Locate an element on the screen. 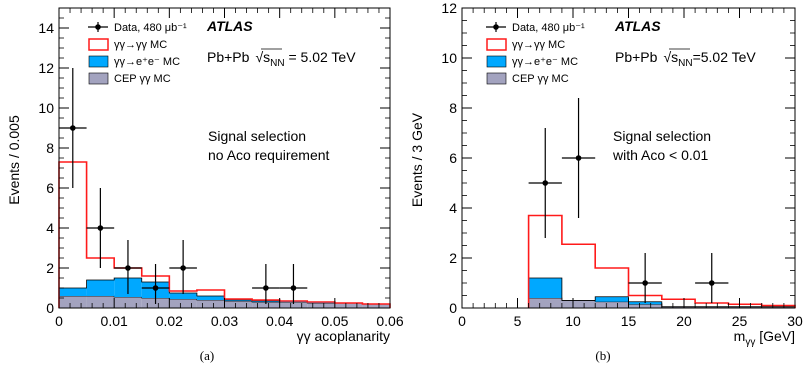 The height and width of the screenshot is (368, 807). legend-marker-data-b is located at coordinates (496, 27).